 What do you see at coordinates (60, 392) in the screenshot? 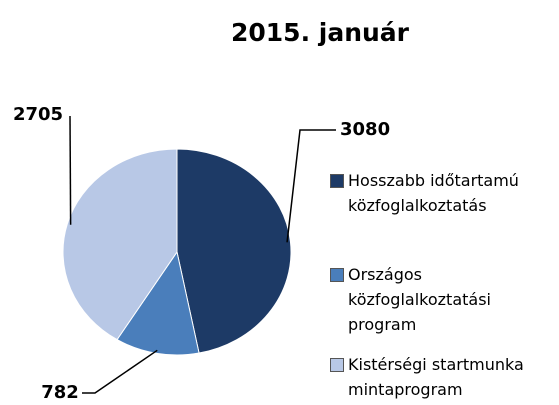
I see `data-label: 782` at bounding box center [60, 392].